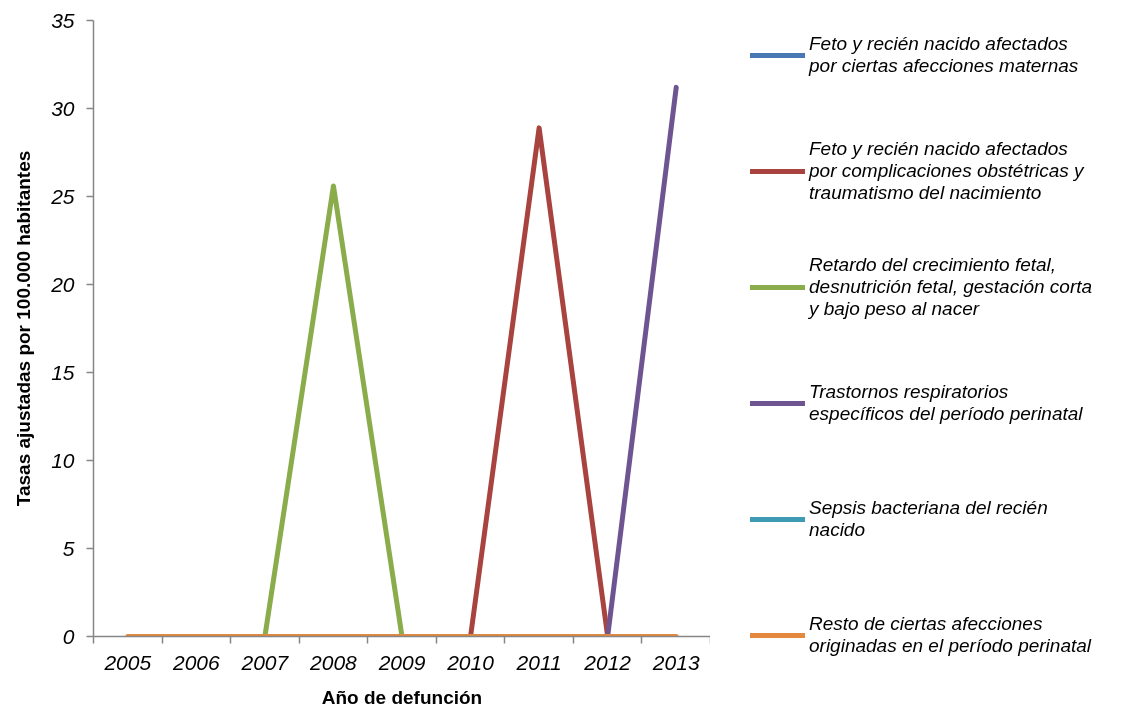 Image resolution: width=1146 pixels, height=721 pixels. What do you see at coordinates (62, 284) in the screenshot?
I see `y-tick-label: 20` at bounding box center [62, 284].